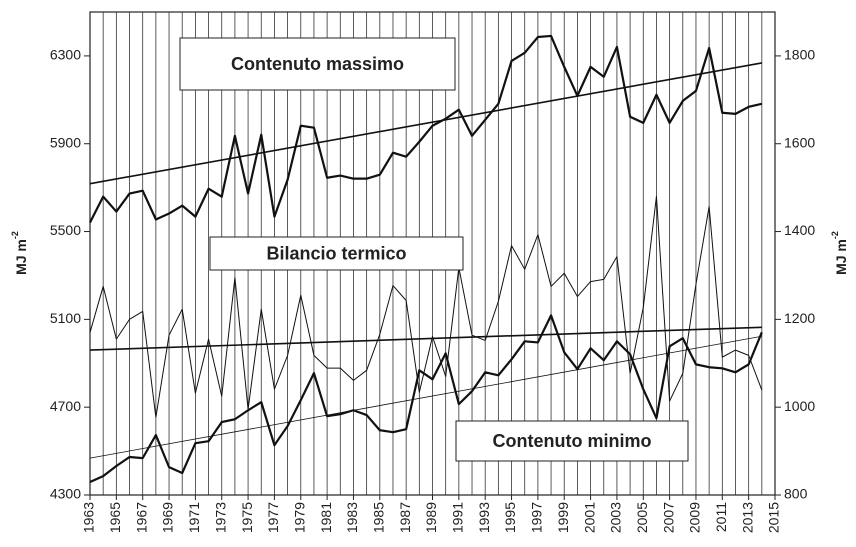 This screenshot has height=547, width=856. What do you see at coordinates (799, 230) in the screenshot?
I see `y2-tick-label: 1400` at bounding box center [799, 230].